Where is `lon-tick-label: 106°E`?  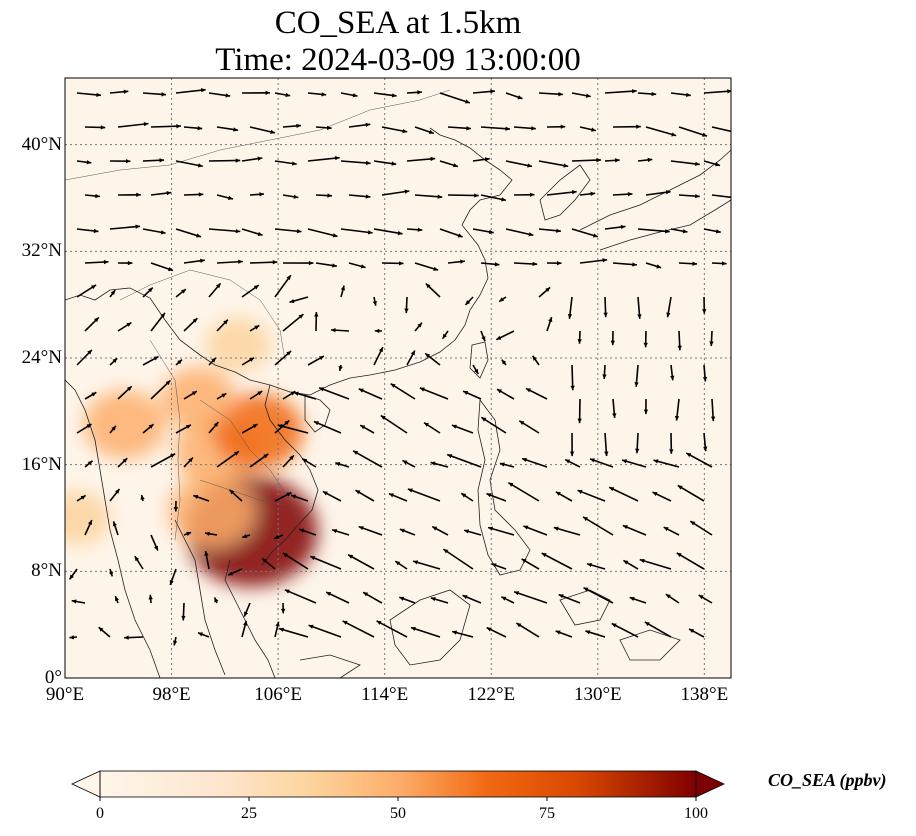 lon-tick-label: 106°E is located at coordinates (278, 694).